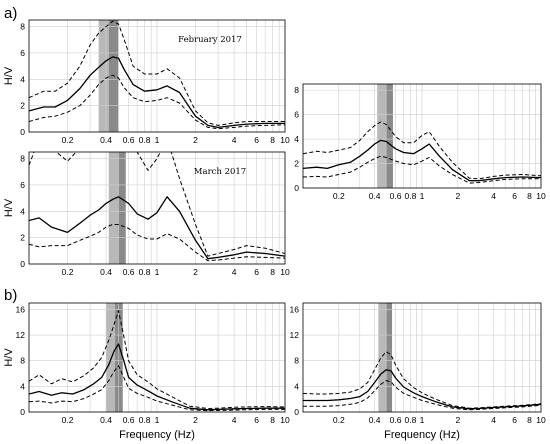 The height and width of the screenshot is (444, 550). I want to click on chart-annotation: February 2017, so click(210, 40).